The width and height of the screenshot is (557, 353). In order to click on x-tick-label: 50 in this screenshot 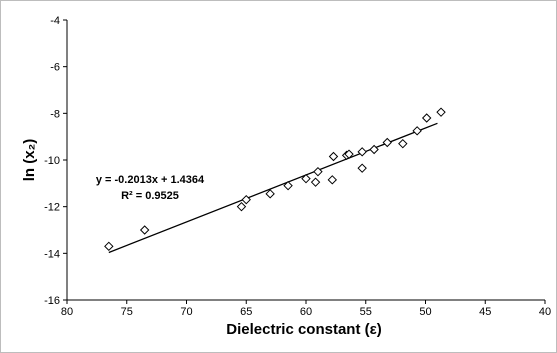, I will do `click(425, 312)`.